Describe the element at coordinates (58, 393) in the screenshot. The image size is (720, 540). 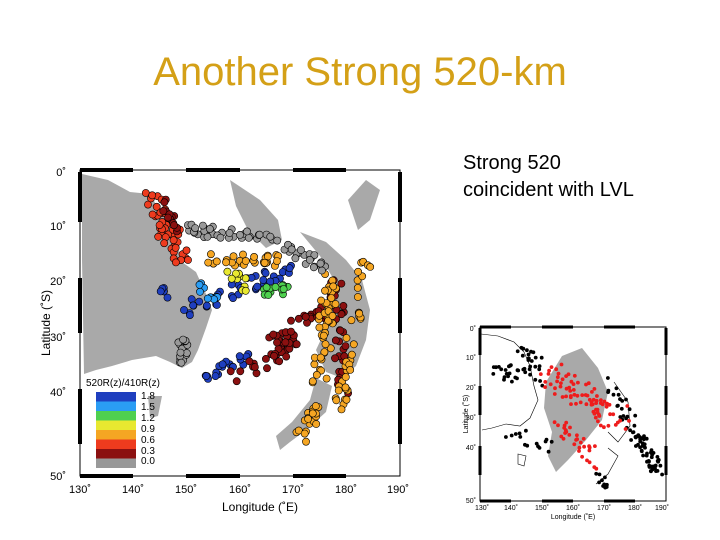
I see `main-y-tick-label: 40˚` at that location.